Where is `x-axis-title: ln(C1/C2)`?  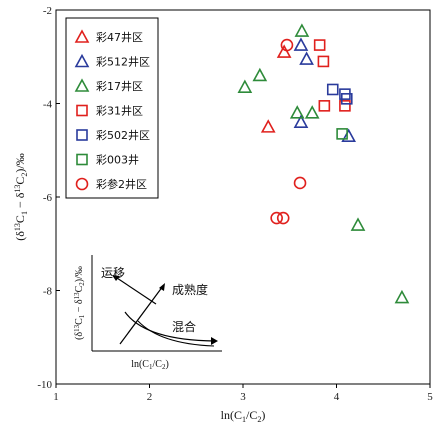 x-axis-title: ln(C1/C2) is located at coordinates (243, 416).